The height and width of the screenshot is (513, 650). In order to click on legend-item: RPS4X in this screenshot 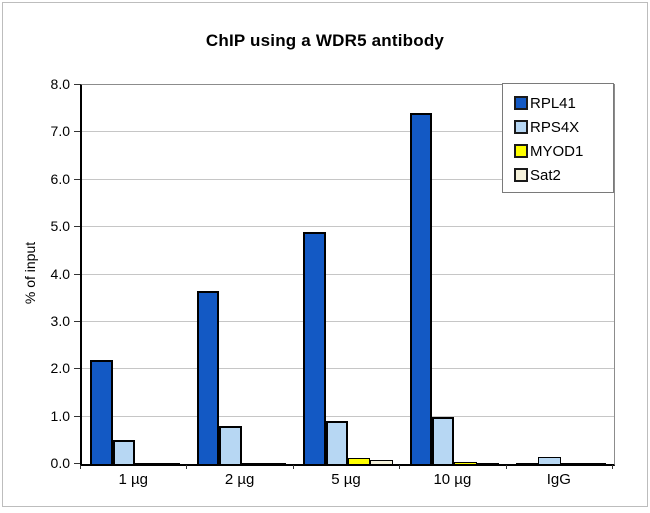, I will do `click(561, 127)`.